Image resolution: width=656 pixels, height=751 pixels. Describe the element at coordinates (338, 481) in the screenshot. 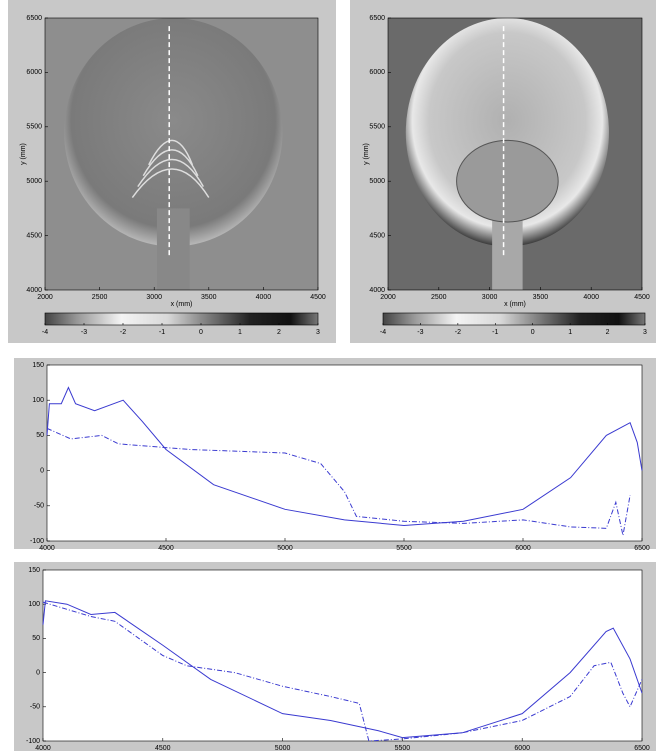

I see `series-line` at that location.